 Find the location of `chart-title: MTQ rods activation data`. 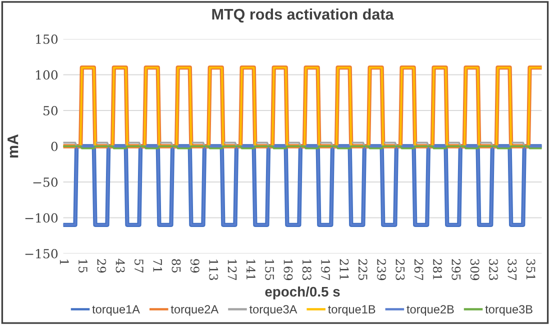

chart-title: MTQ rods activation data is located at coordinates (303, 15).